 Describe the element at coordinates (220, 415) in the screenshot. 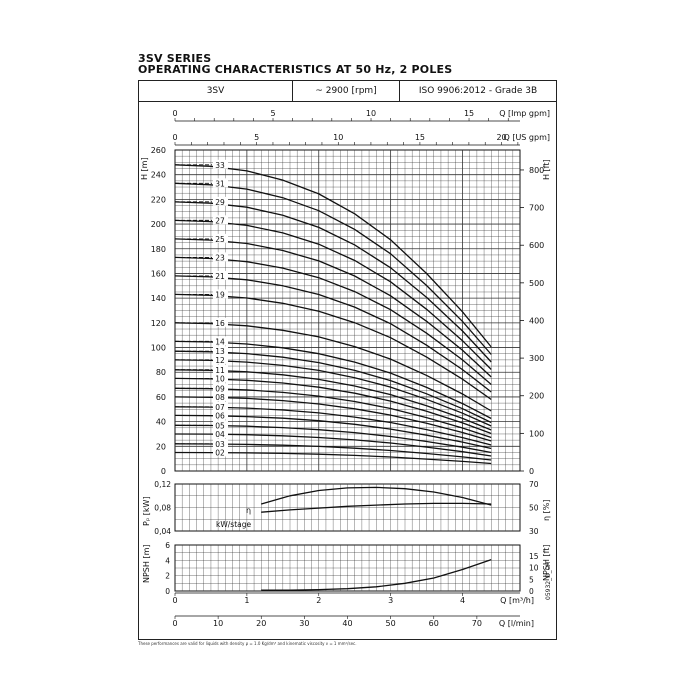

I see `curve-label-06: 06` at that location.